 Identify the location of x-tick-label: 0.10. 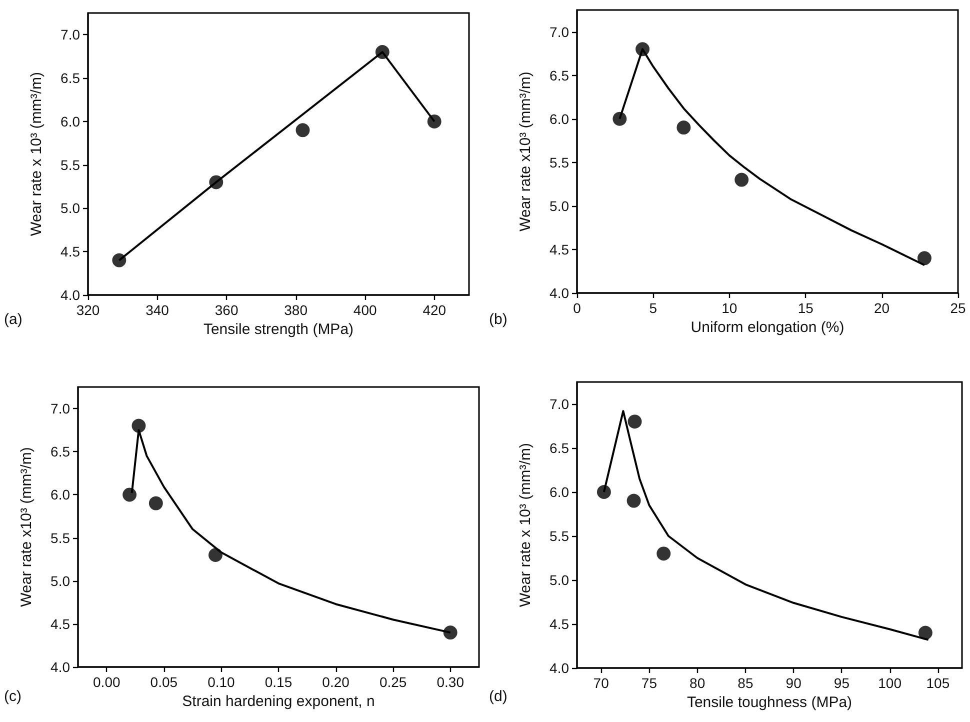
(222, 682).